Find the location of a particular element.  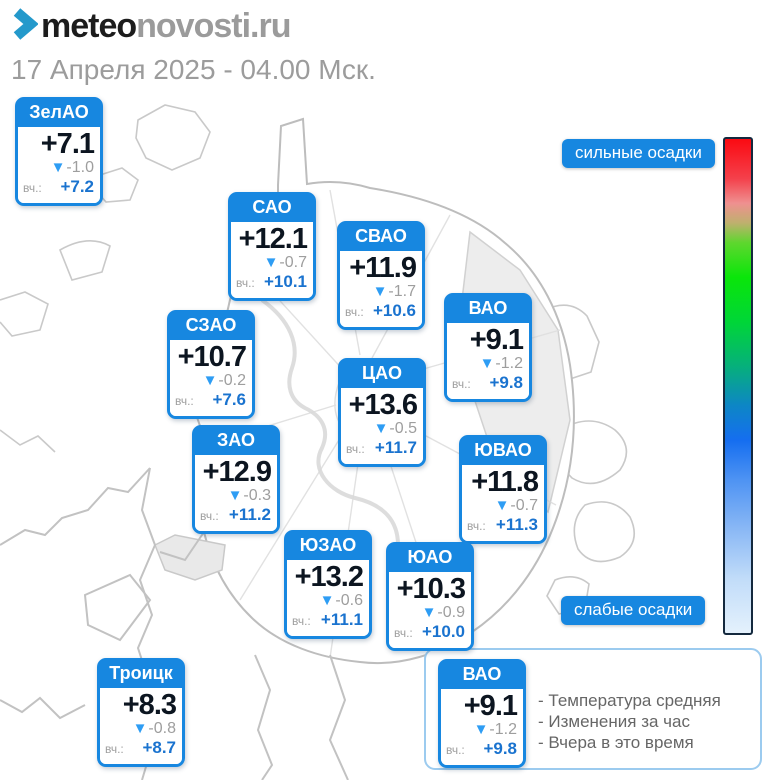

district-yesterday-value: +7.6 is located at coordinates (229, 399).